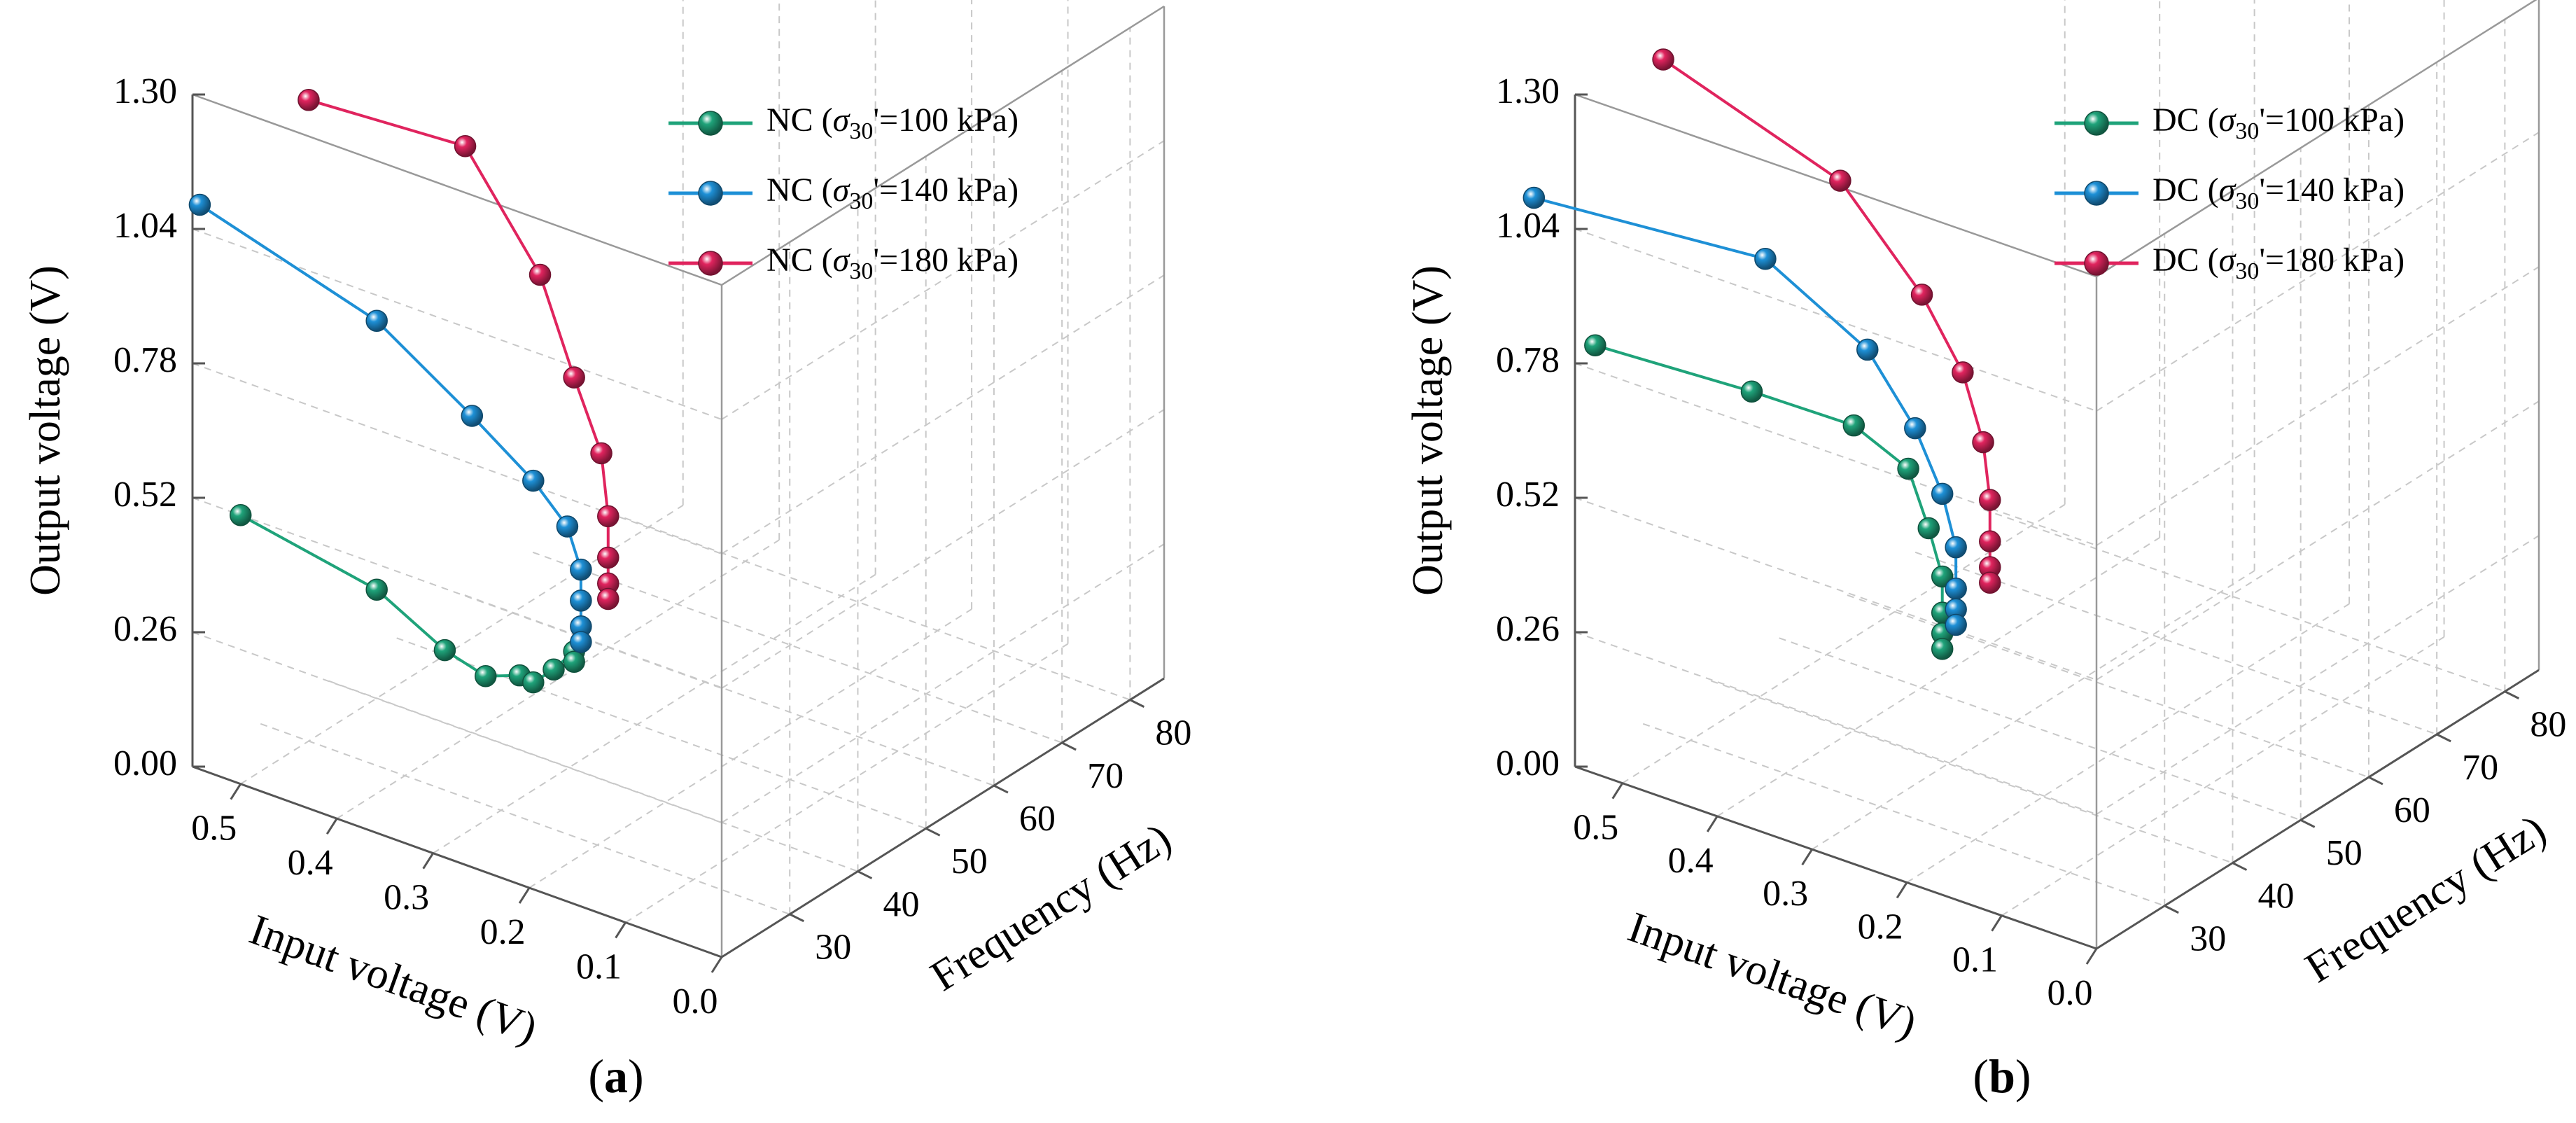  I want to click on x-tick-label: 0.4, so click(1691, 861).